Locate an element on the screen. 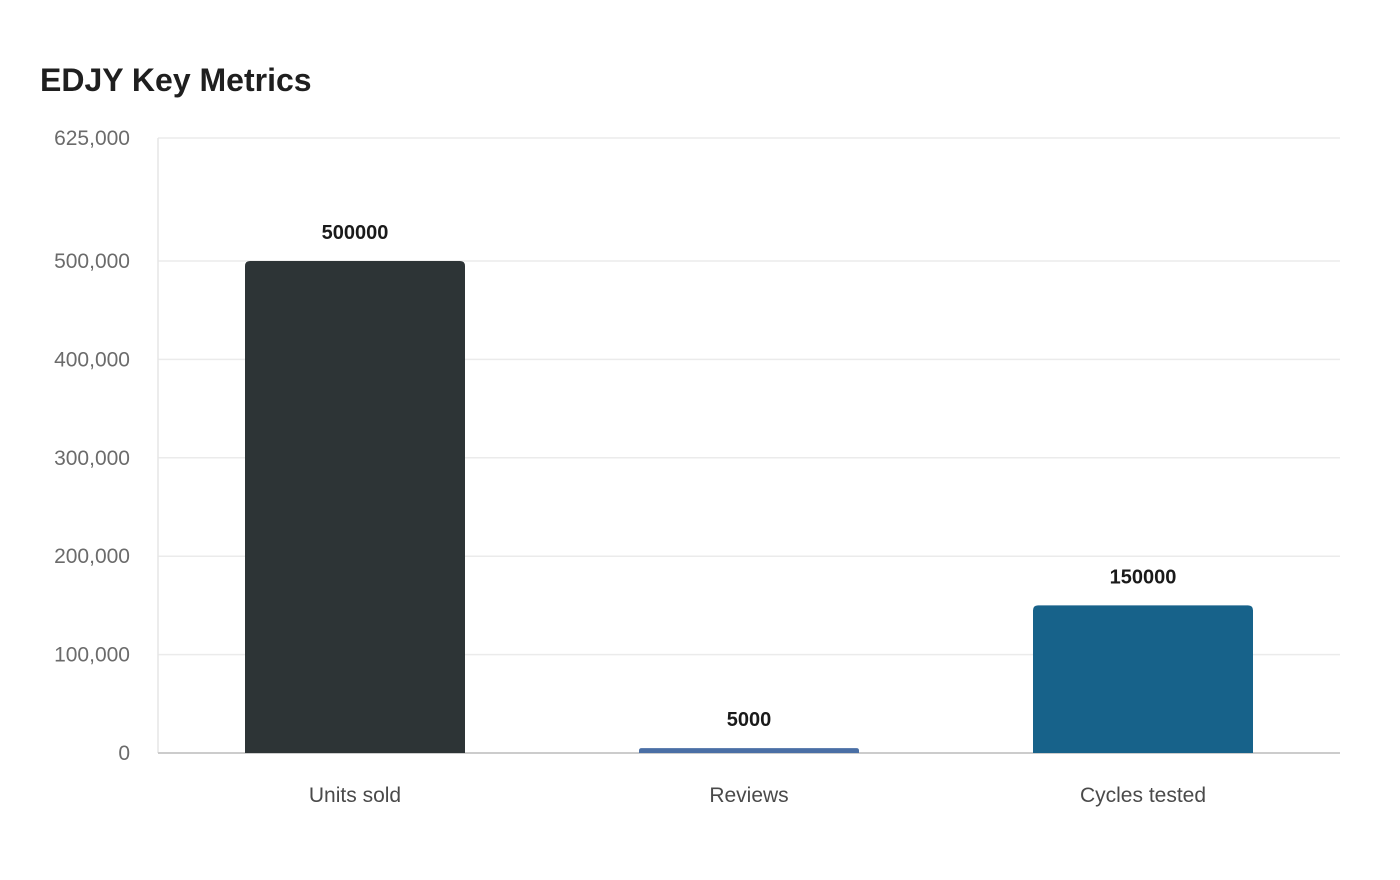 The image size is (1400, 880). category-label: Reviews is located at coordinates (748, 795).